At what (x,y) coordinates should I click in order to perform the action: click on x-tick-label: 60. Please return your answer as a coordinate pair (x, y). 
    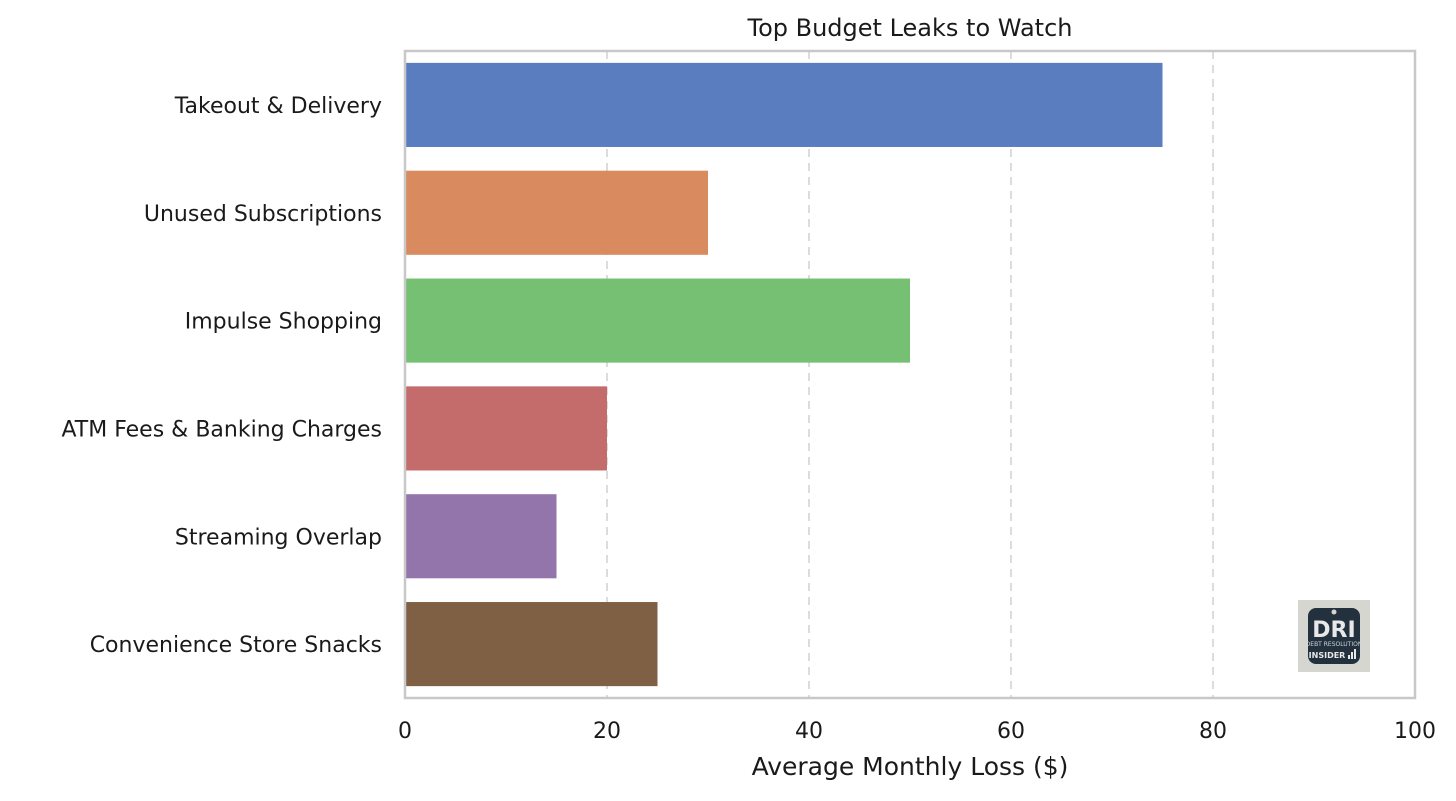
    Looking at the image, I should click on (1011, 731).